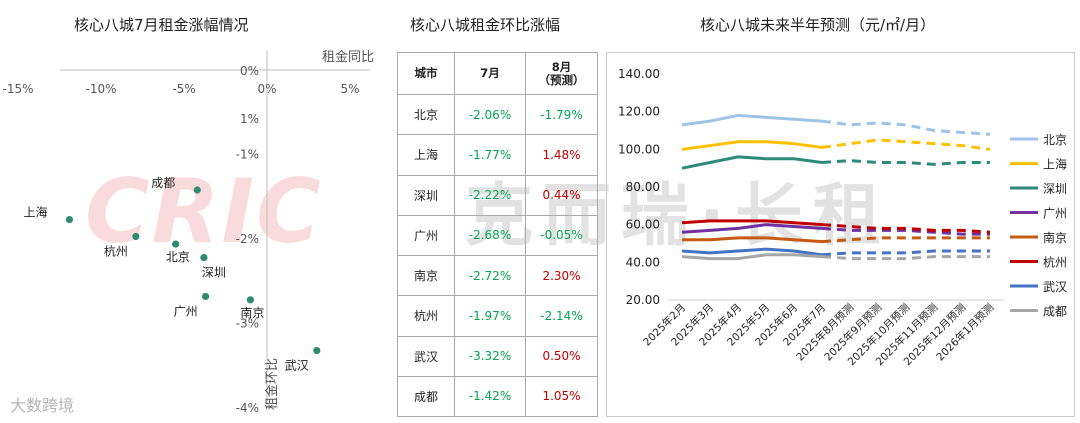  I want to click on table-row: 上海 -1.77% 1.48%, so click(497, 155).